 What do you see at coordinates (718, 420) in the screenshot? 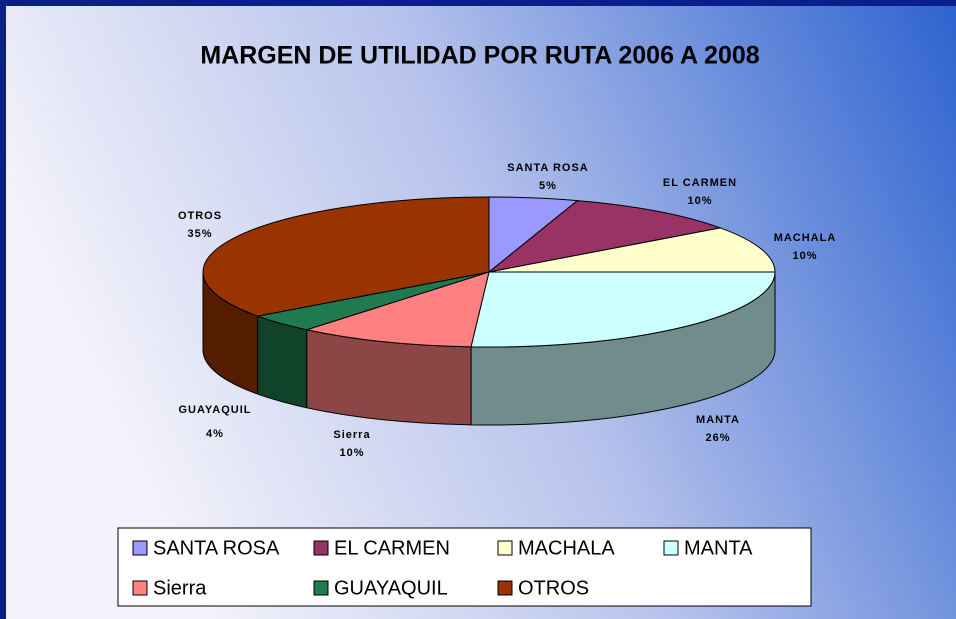
I see `data-label-name: MANTA` at bounding box center [718, 420].